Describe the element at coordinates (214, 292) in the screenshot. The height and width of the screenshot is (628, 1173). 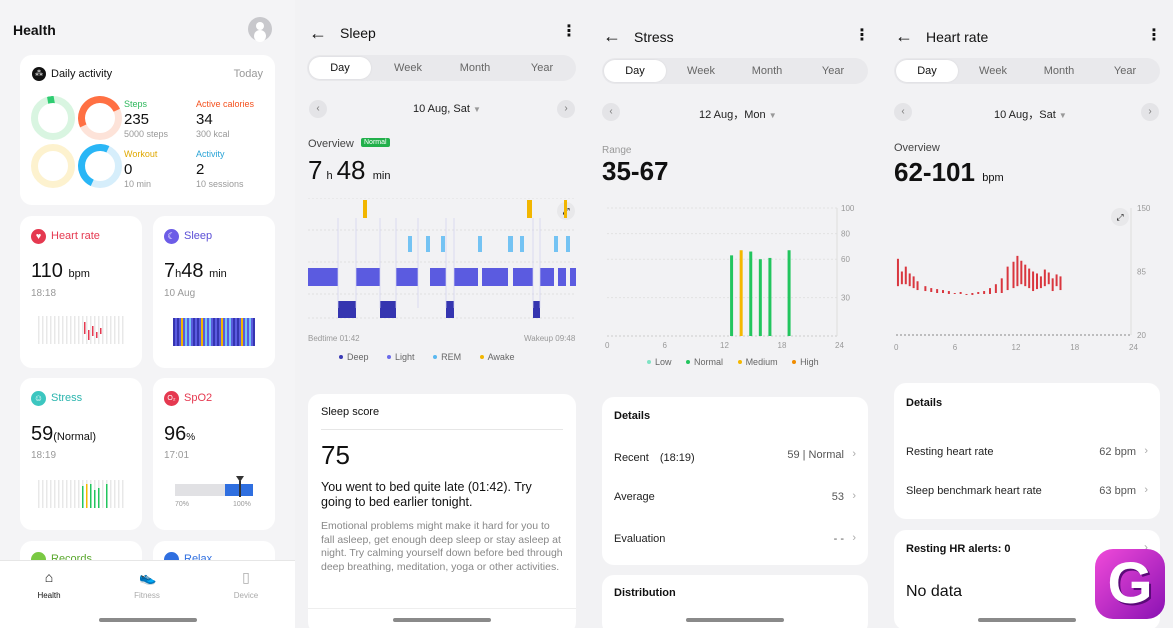
I see `sleep-card: ☾ Sleep 7h48 min 10 Aug` at that location.